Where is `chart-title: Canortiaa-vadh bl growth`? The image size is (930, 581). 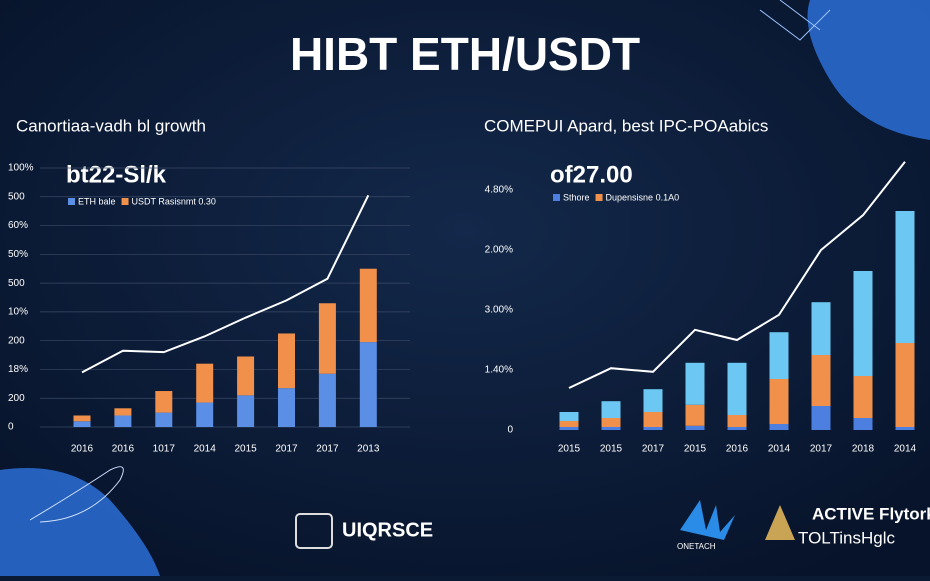
chart-title: Canortiaa-vadh bl growth is located at coordinates (111, 125).